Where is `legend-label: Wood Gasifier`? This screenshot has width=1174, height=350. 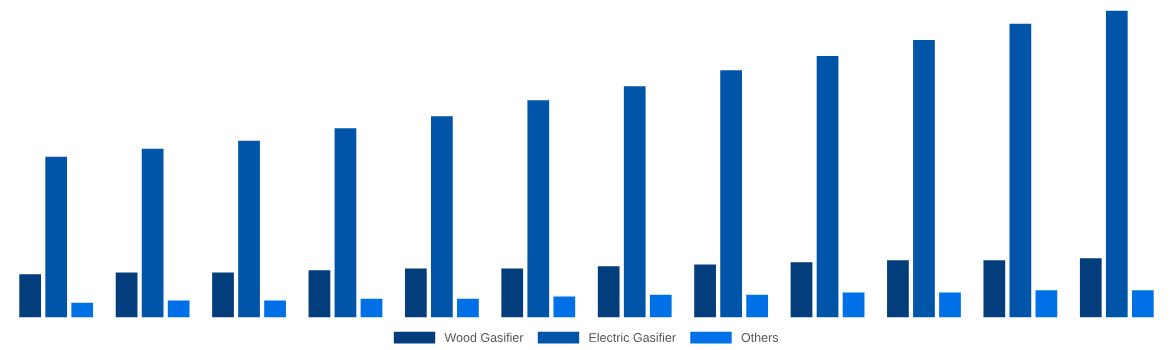
legend-label: Wood Gasifier is located at coordinates (484, 337).